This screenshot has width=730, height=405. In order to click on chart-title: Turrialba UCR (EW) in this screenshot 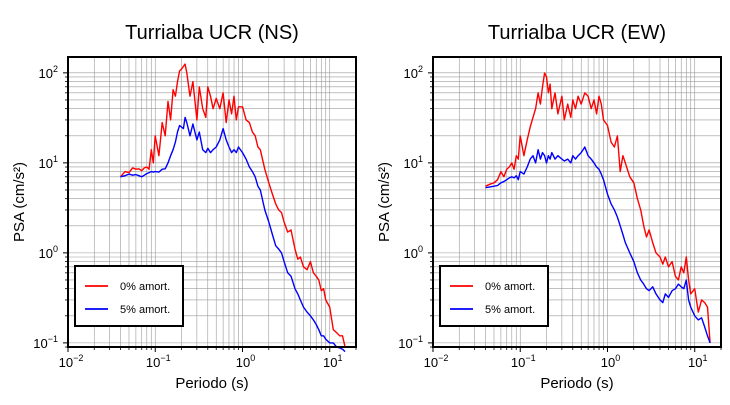, I will do `click(577, 33)`.